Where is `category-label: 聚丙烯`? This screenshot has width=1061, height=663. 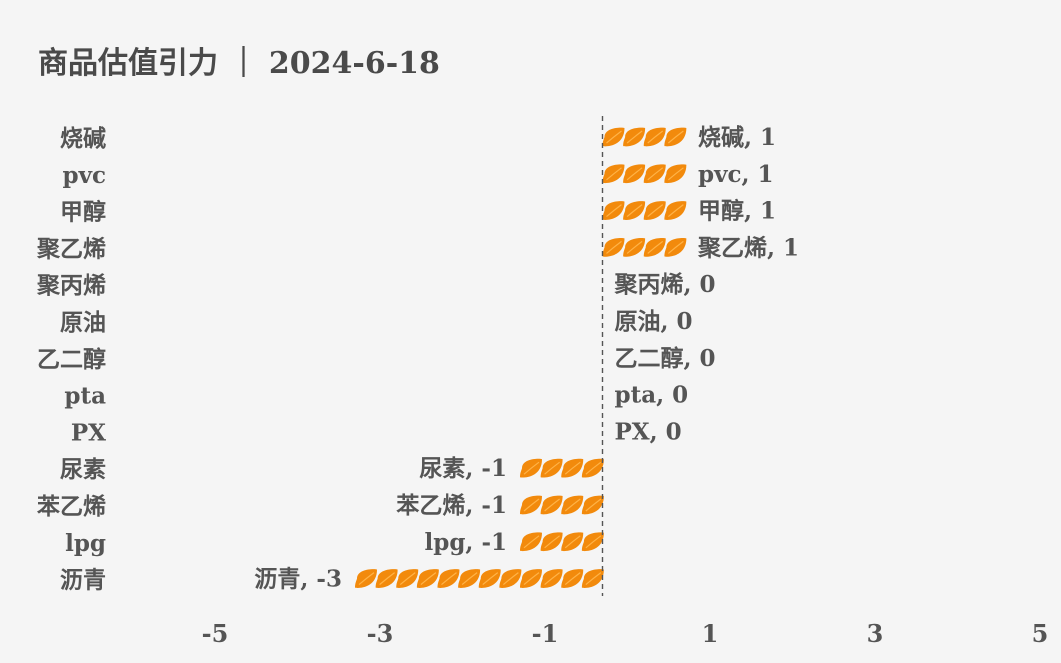 category-label: 聚丙烯 is located at coordinates (71, 285).